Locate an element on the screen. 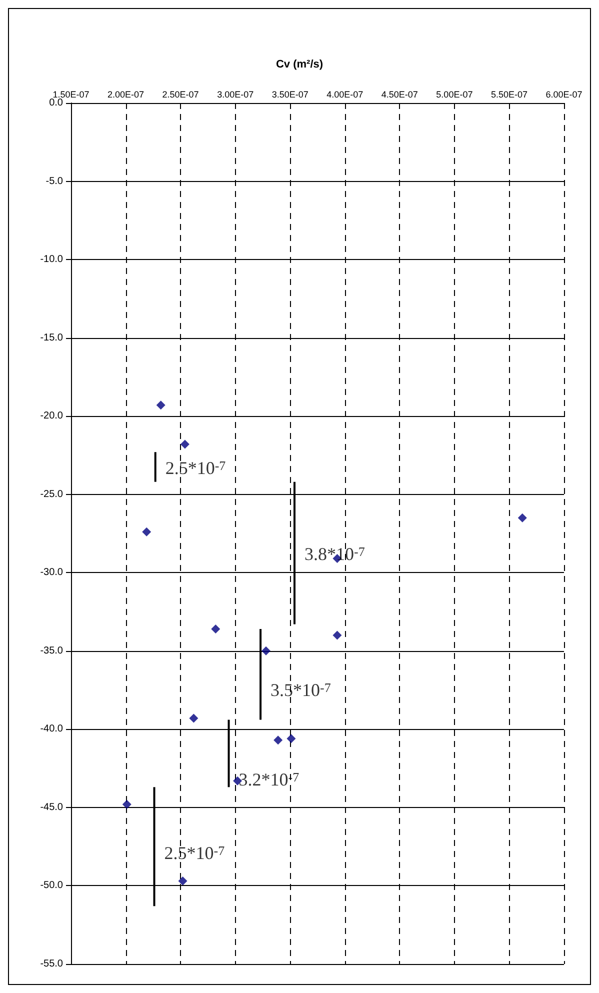 This screenshot has width=599, height=993. y-tick-label: 0.0 is located at coordinates (56, 103).